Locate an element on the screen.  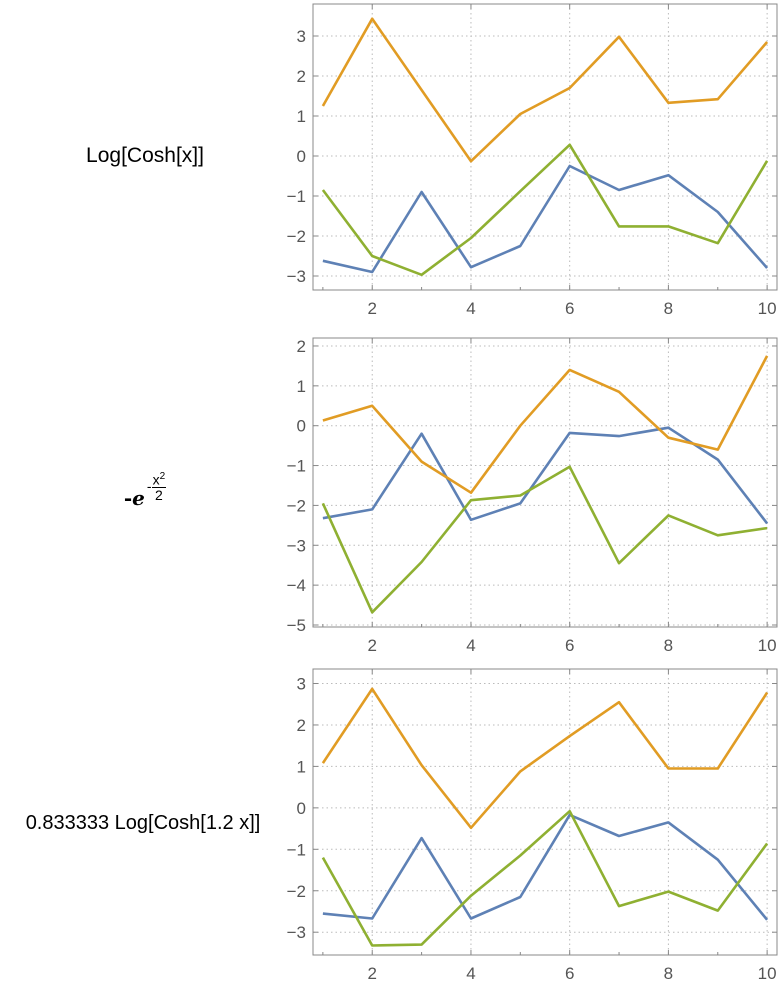
row-label-scaled-log-cosh: 0.833333 Log[Cosh[1.2 x]] is located at coordinates (143, 823).